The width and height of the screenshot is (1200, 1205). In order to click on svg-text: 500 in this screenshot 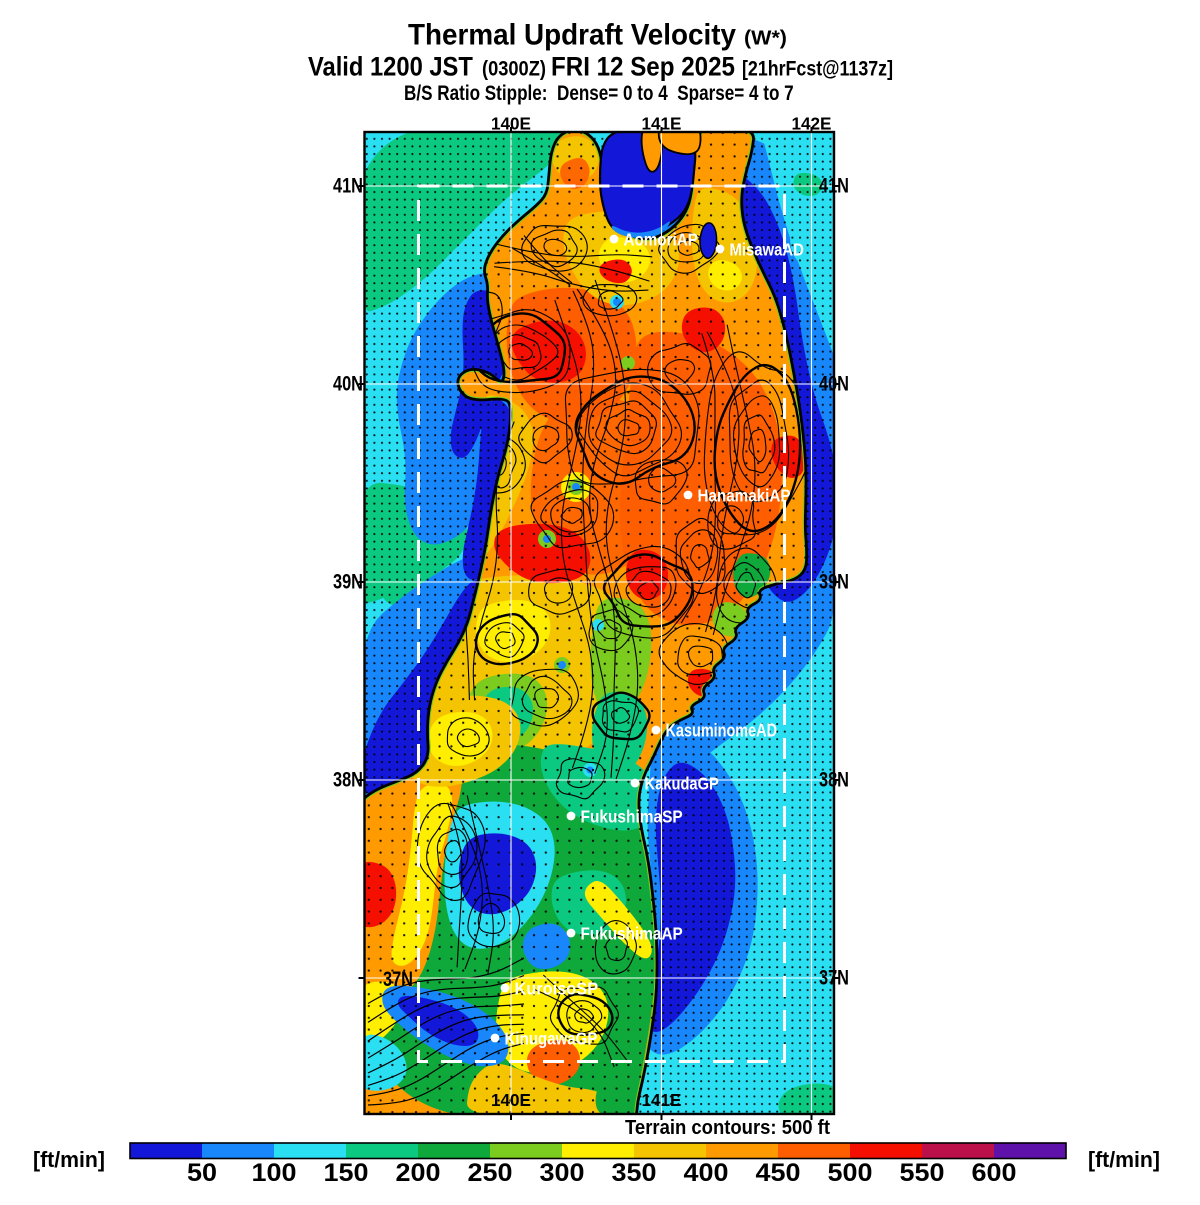, I will do `click(850, 1172)`.